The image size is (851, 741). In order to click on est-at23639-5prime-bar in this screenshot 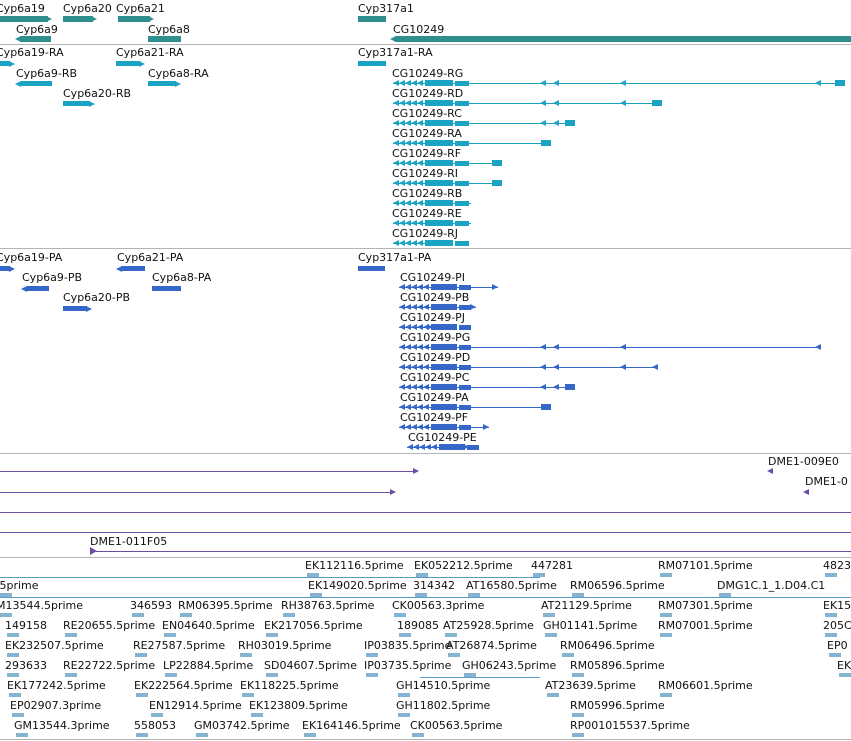, I will do `click(553, 695)`.